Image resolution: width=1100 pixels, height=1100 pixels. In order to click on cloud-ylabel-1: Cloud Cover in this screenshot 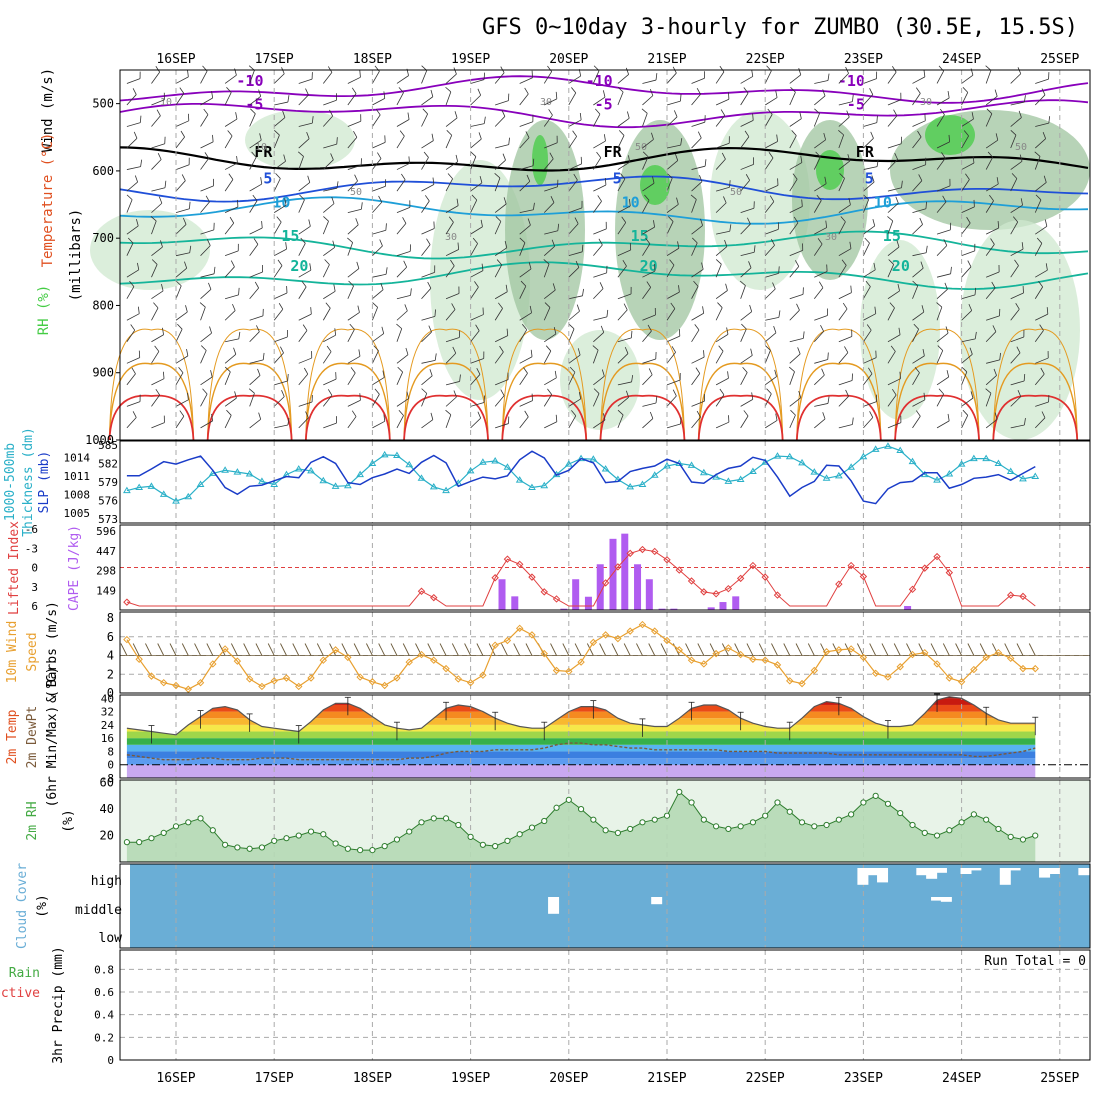, I will do `click(22, 906)`.